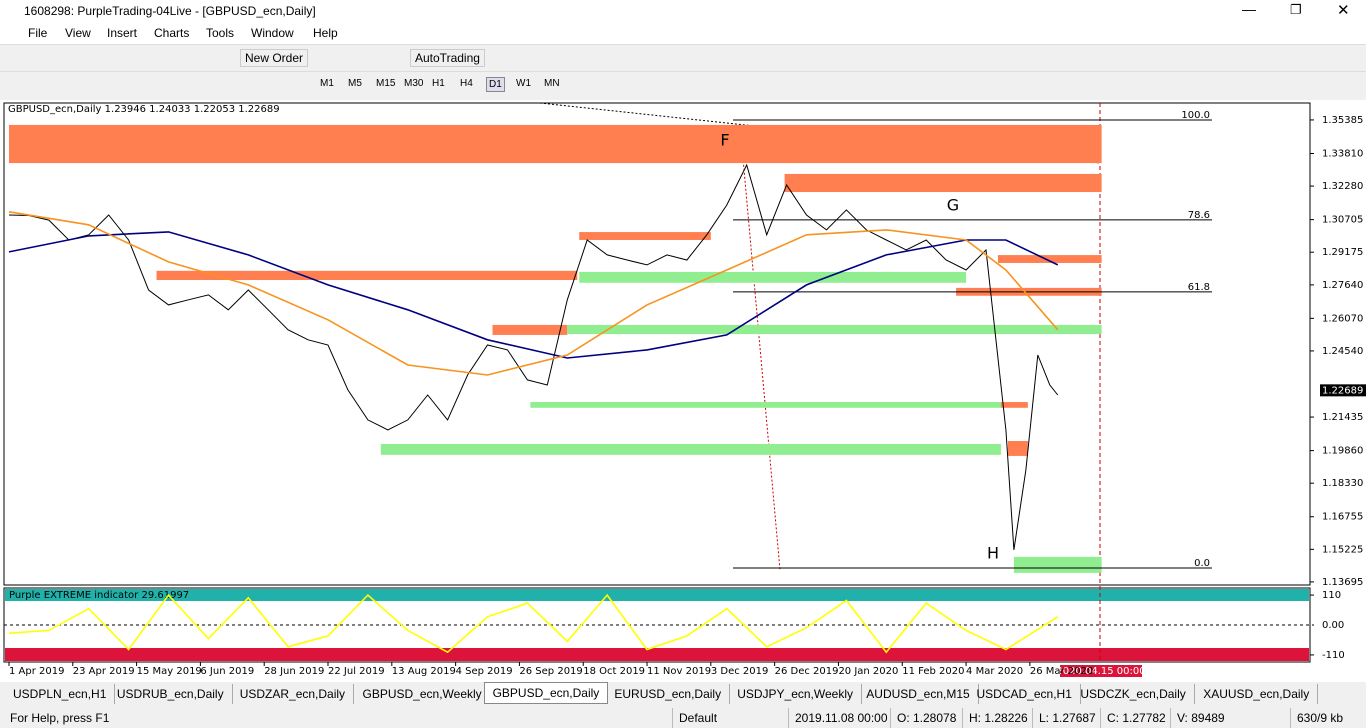  Describe the element at coordinates (918, 694) in the screenshot. I see `chart-tab: AUDUSD_ecn,M15` at that location.